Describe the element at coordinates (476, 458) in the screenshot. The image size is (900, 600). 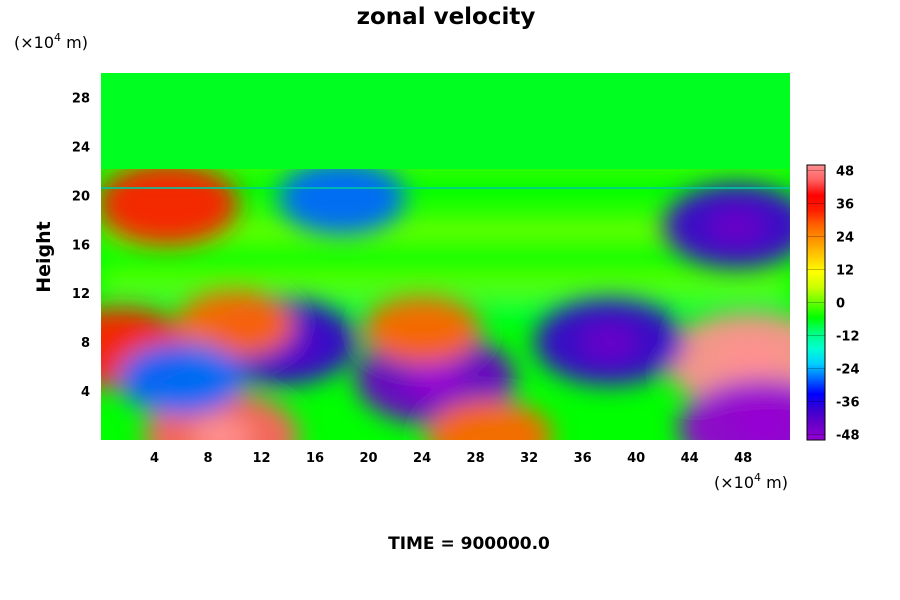
I see `x-tick-label: 28` at that location.